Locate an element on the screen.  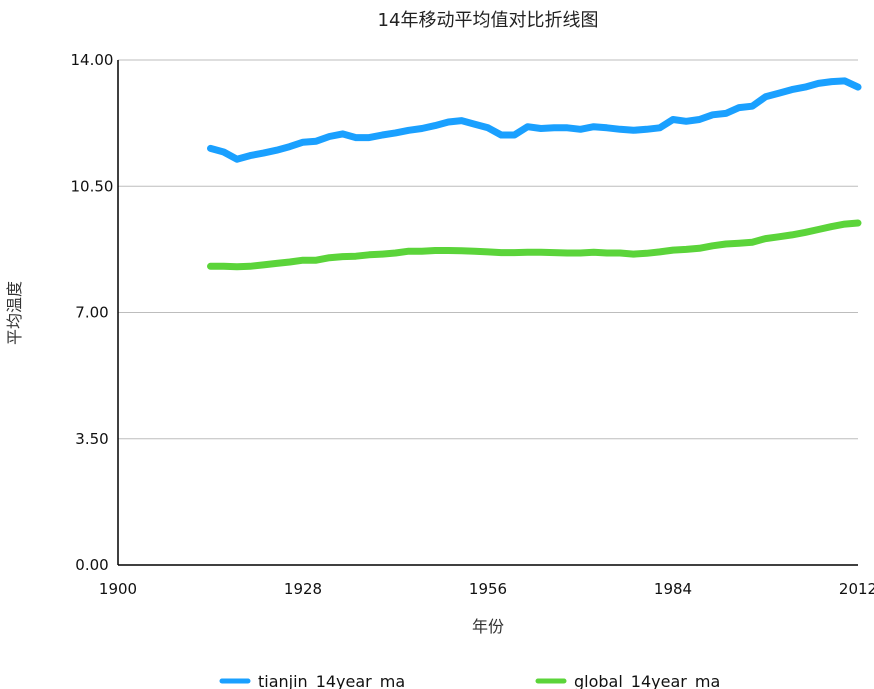
x-tick-label: 2012 is located at coordinates (856, 589).